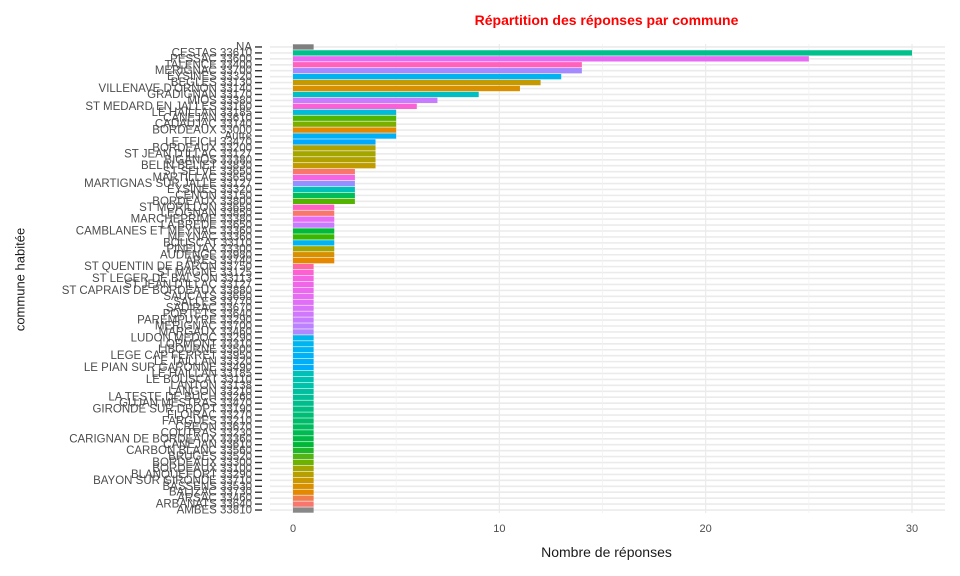  What do you see at coordinates (213, 196) in the screenshot?
I see `y-tick-label: CENON 33150` at bounding box center [213, 196].